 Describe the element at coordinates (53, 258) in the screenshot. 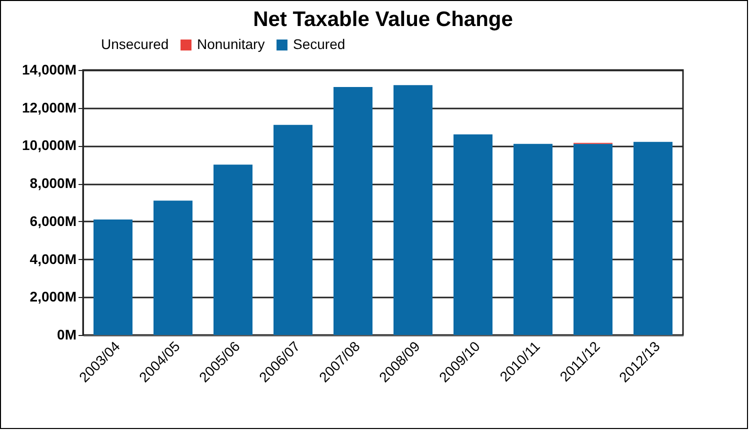

I see `y-tick-label: 4,000M` at that location.